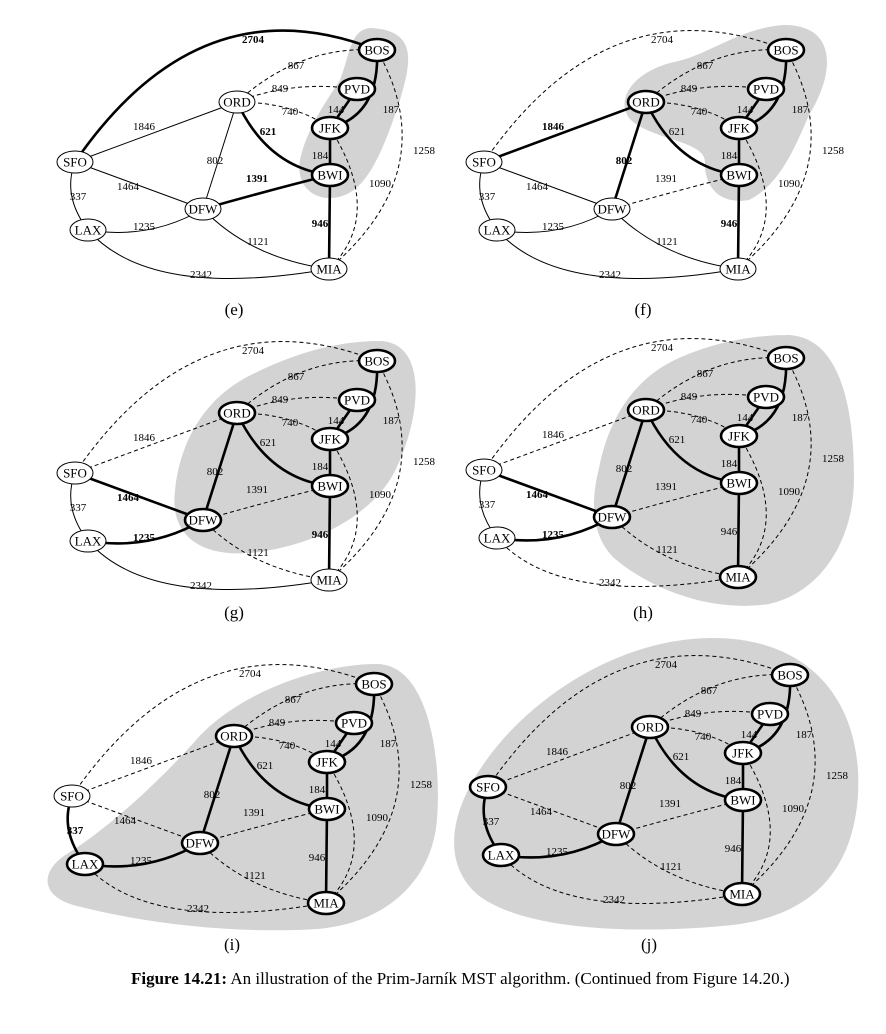 This screenshot has width=886, height=1034. I want to click on node-bwi: BWI, so click(330, 486).